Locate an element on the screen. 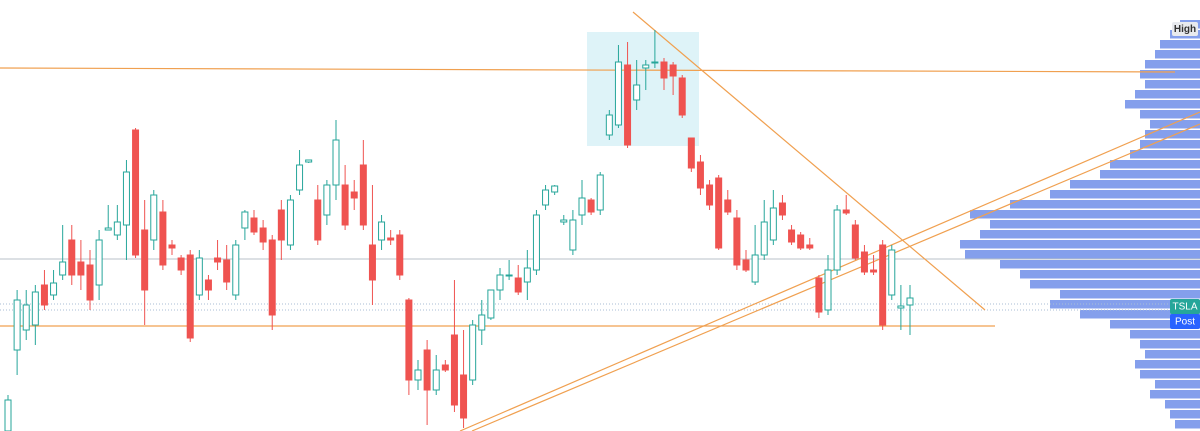 The width and height of the screenshot is (1200, 431). high-label: High is located at coordinates (1185, 29).